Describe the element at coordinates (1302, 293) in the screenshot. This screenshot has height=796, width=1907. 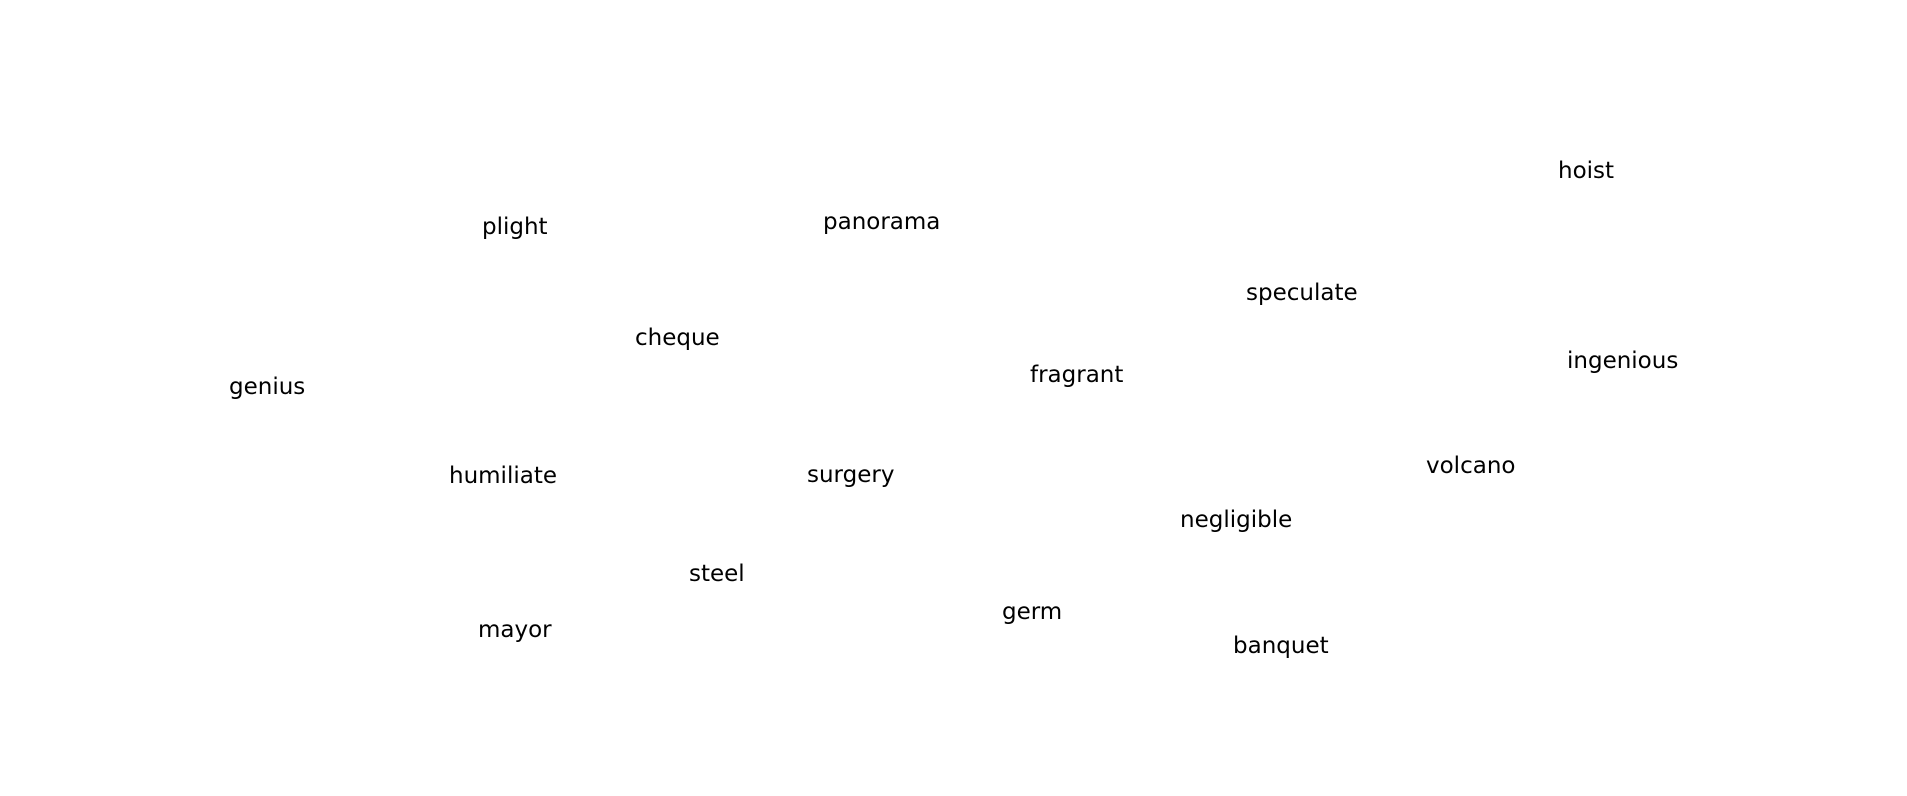
I see `word-speculate: speculate` at that location.